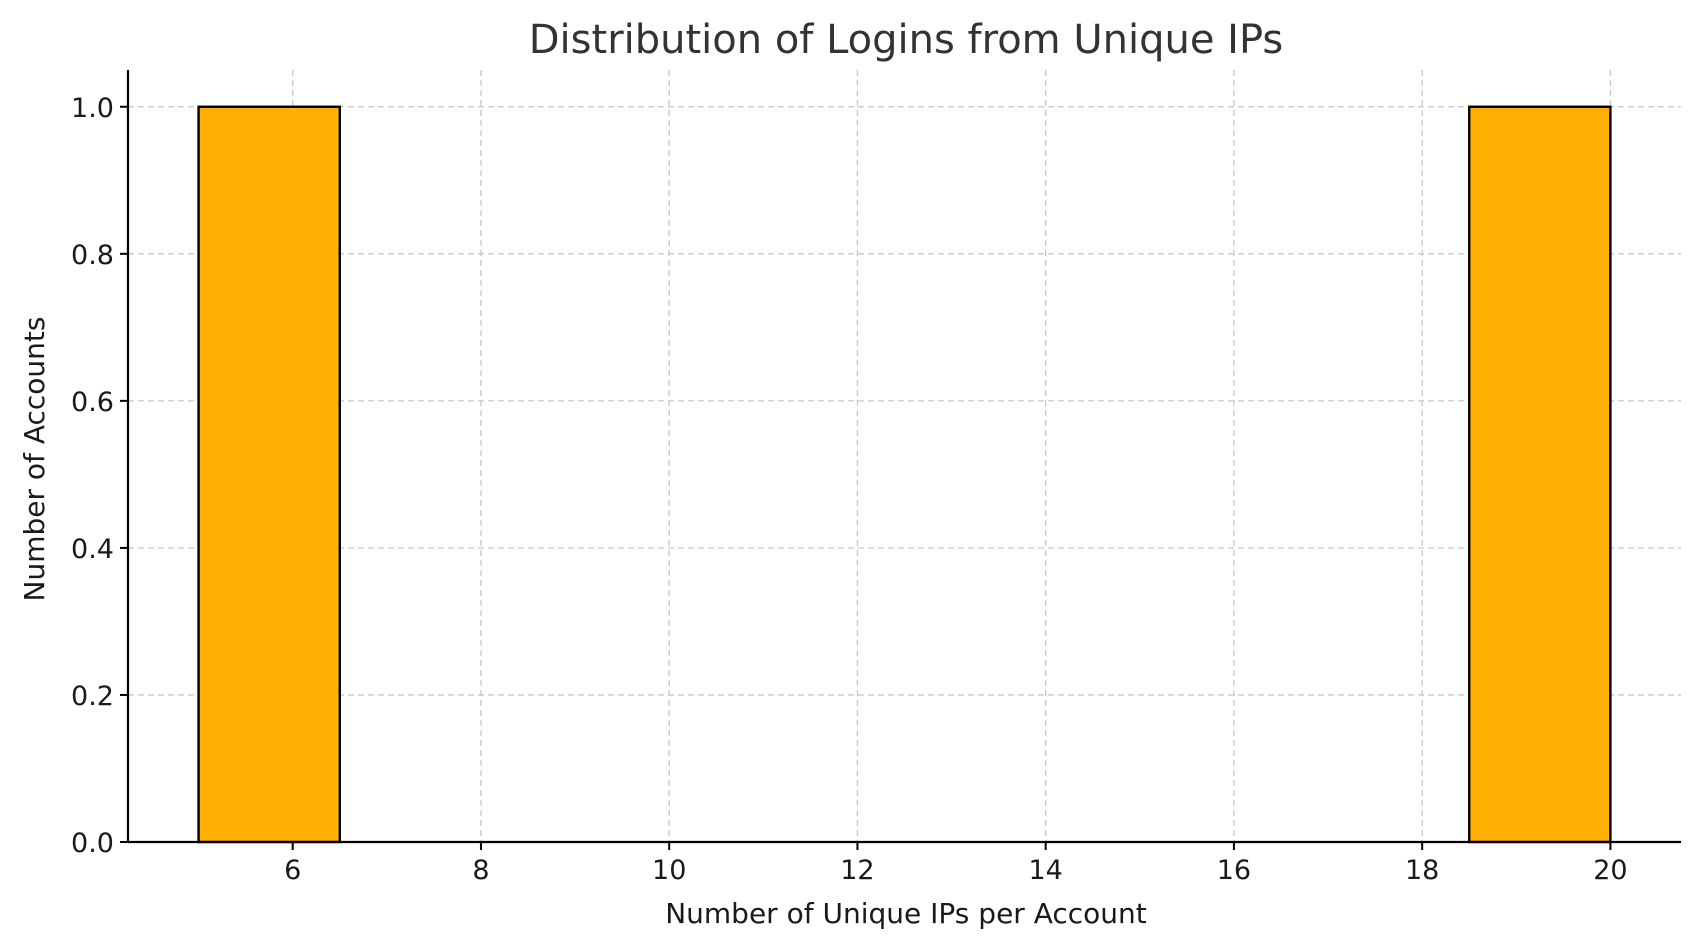 The height and width of the screenshot is (947, 1697). I want to click on chart-title: Distribution of Logins from Unique IPs, so click(906, 40).